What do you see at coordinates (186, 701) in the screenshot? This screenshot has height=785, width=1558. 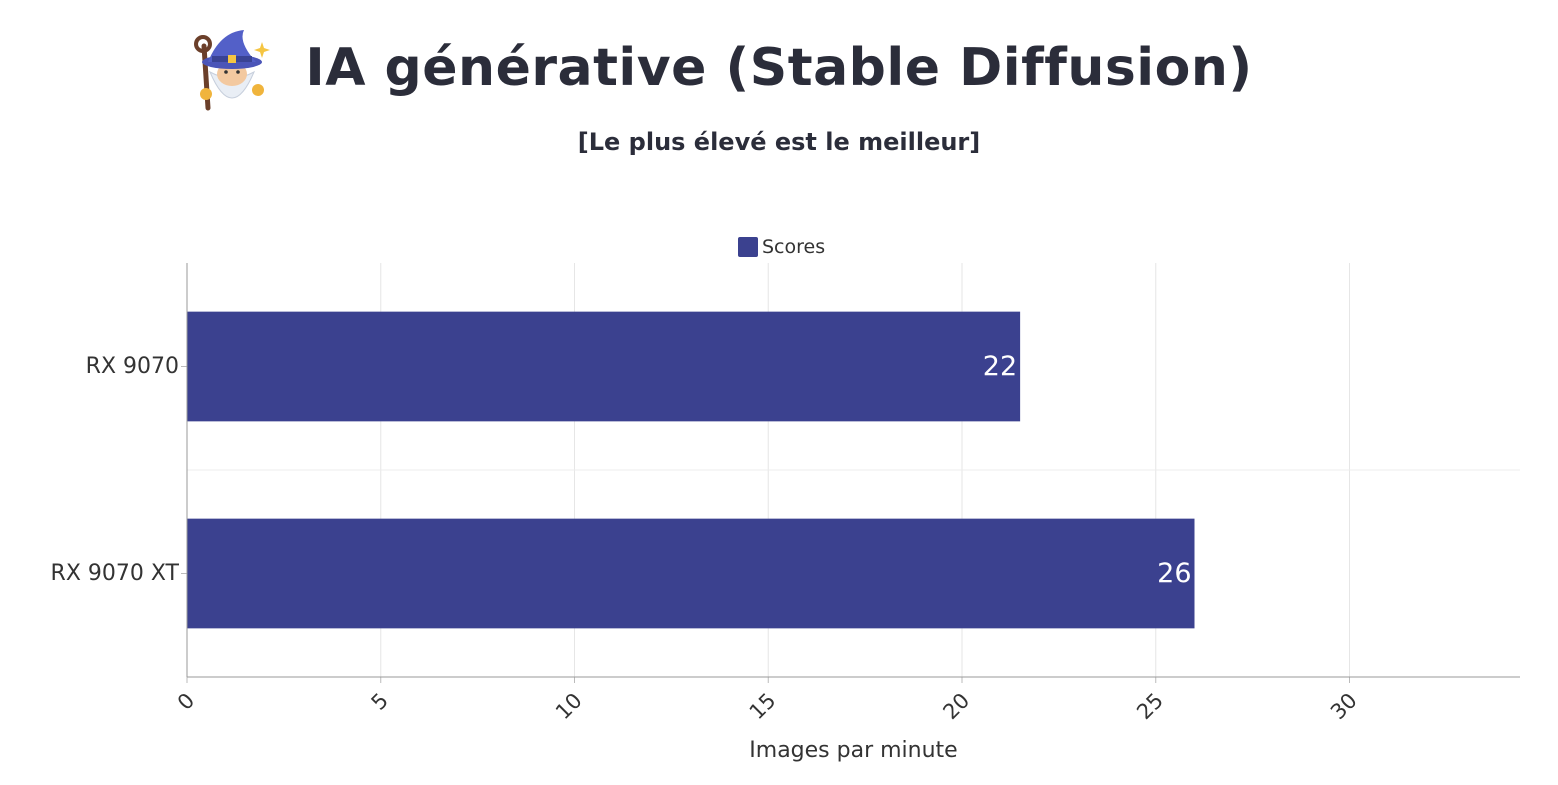 I see `x-tick-label: 0` at bounding box center [186, 701].